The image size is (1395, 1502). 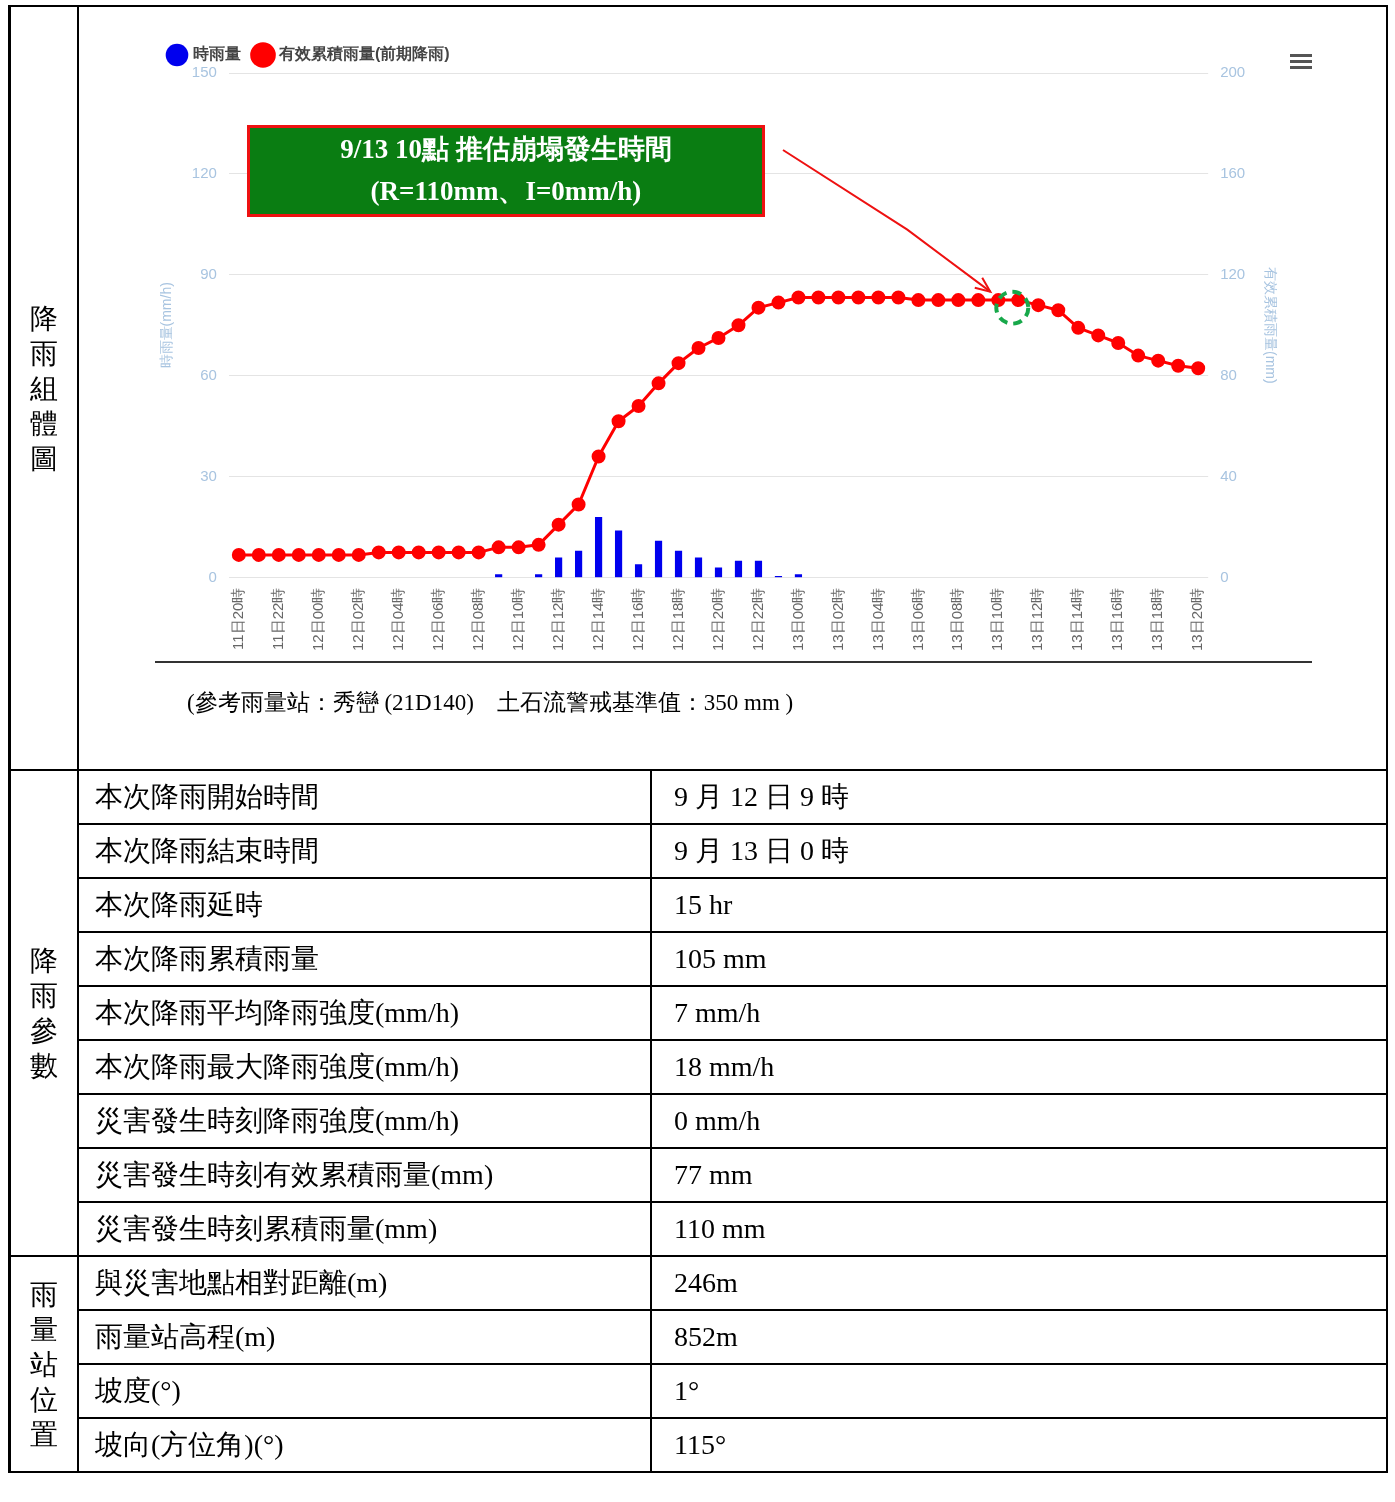 What do you see at coordinates (1233, 72) in the screenshot?
I see `y2-tick-label: 200` at bounding box center [1233, 72].